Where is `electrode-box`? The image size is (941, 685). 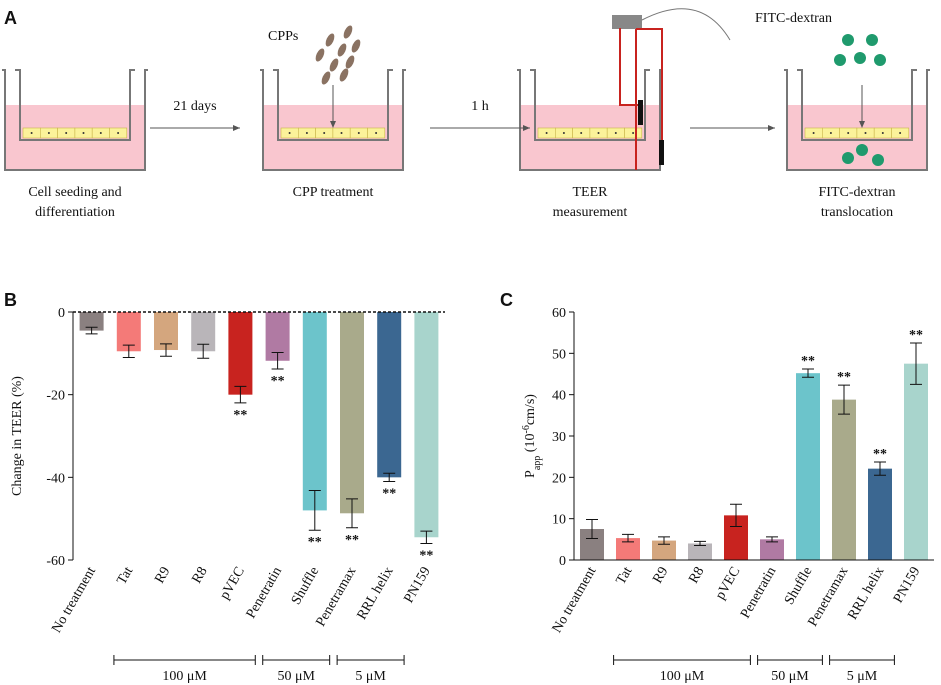 electrode-box is located at coordinates (627, 22).